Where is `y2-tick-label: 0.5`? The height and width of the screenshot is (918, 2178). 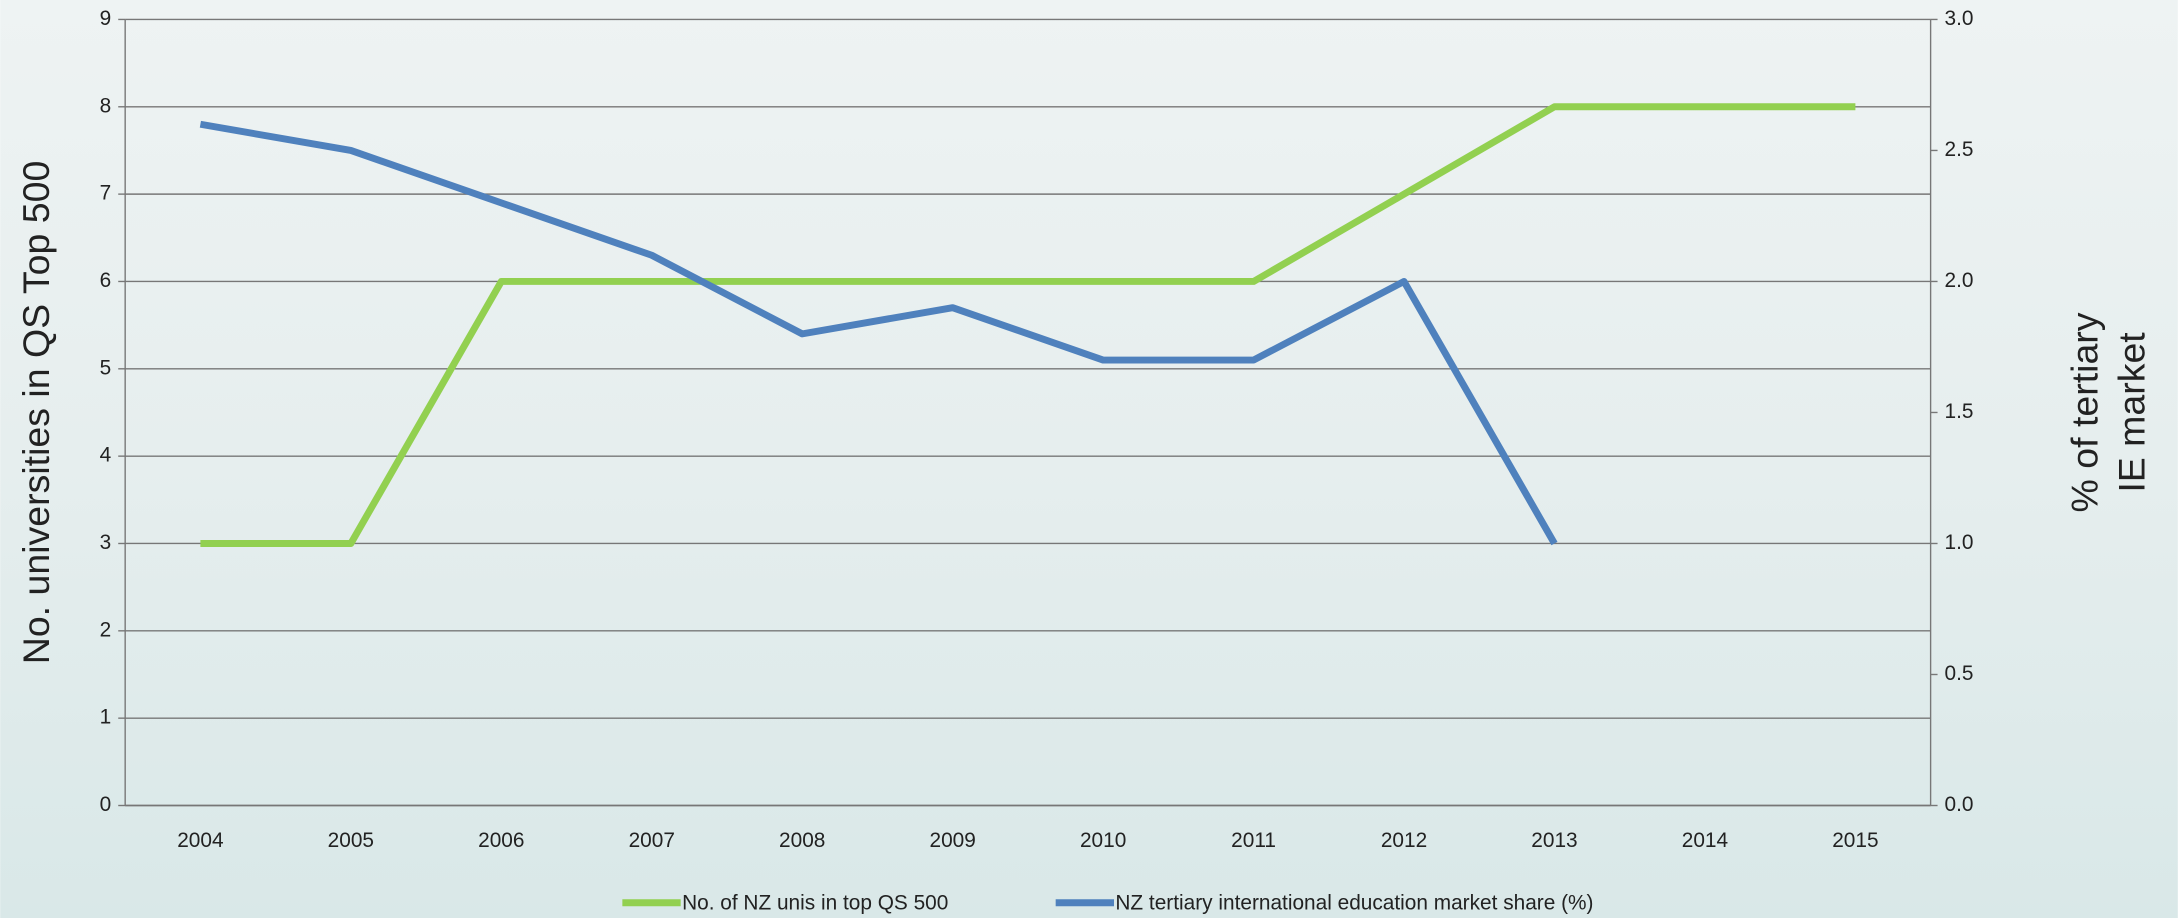 y2-tick-label: 0.5 is located at coordinates (1959, 673).